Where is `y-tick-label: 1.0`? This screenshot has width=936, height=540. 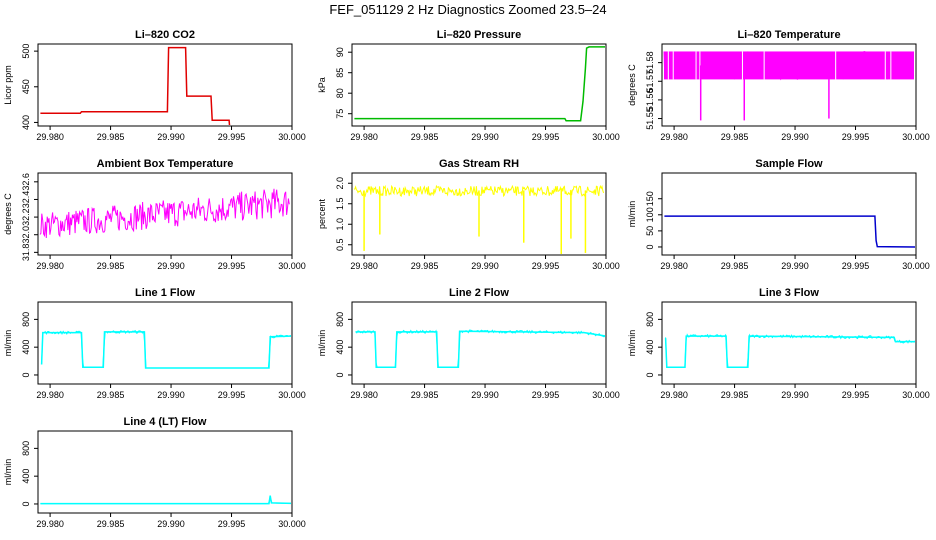 y-tick-label: 1.0 is located at coordinates (340, 224).